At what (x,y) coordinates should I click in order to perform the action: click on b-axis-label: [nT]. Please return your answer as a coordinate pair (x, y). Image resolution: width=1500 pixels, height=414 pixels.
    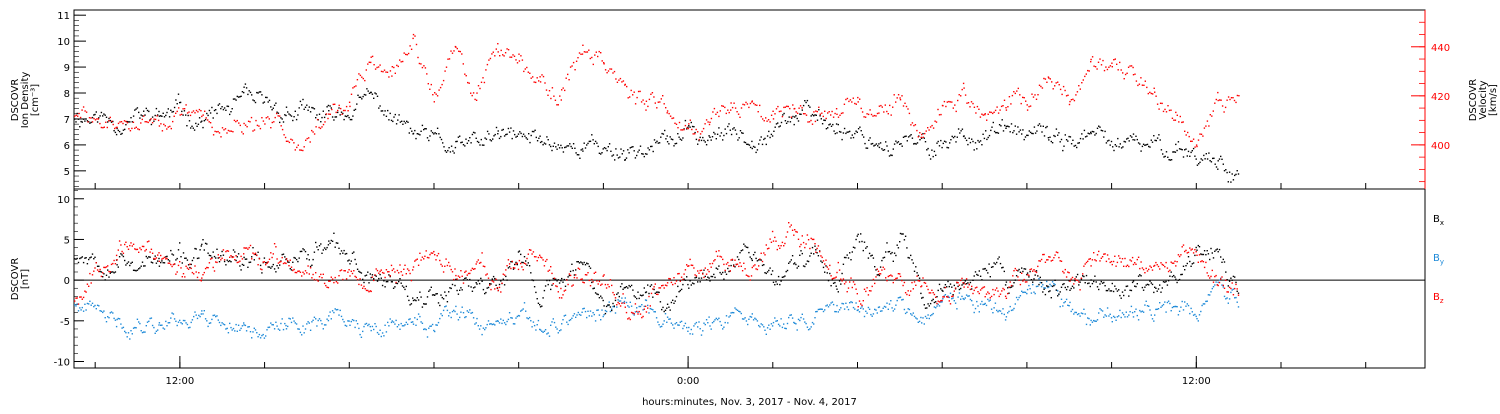
    Looking at the image, I should click on (25, 279).